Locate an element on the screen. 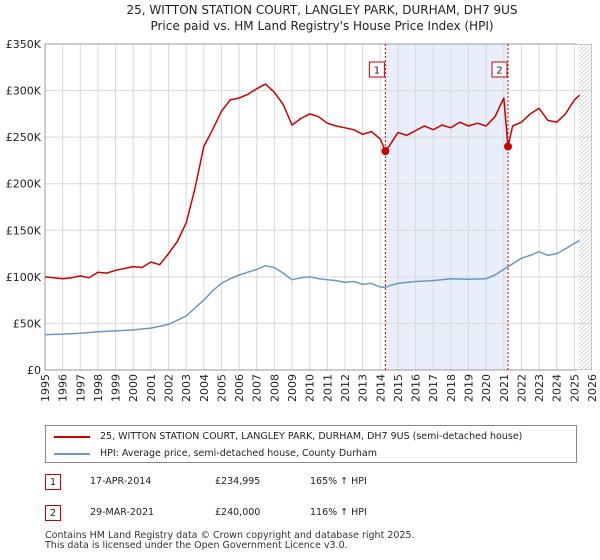 The width and height of the screenshot is (600, 560). x-tick-label: 2009 is located at coordinates (292, 388).